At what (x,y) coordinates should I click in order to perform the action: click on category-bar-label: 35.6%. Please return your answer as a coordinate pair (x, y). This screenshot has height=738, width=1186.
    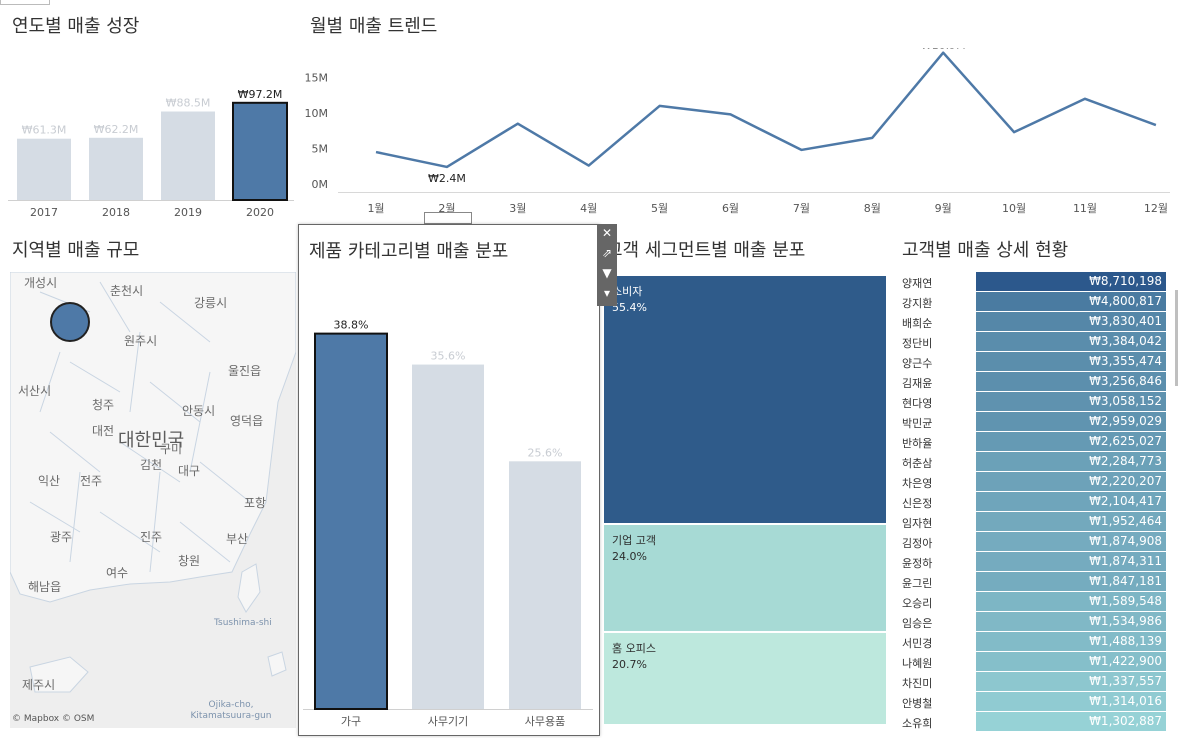
    Looking at the image, I should click on (448, 356).